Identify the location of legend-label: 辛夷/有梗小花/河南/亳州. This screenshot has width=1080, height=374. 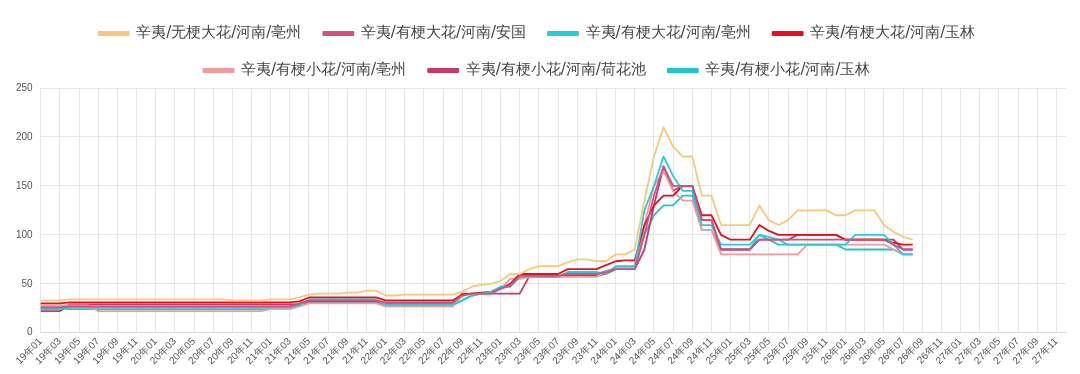
(324, 69).